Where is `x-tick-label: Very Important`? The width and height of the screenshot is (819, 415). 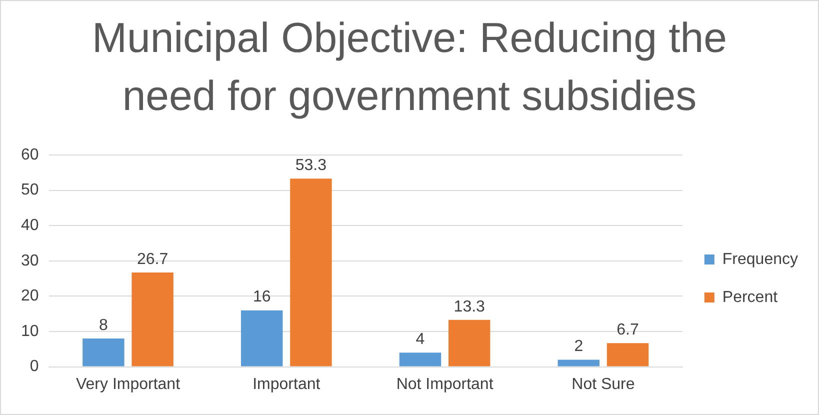
x-tick-label: Very Important is located at coordinates (128, 384).